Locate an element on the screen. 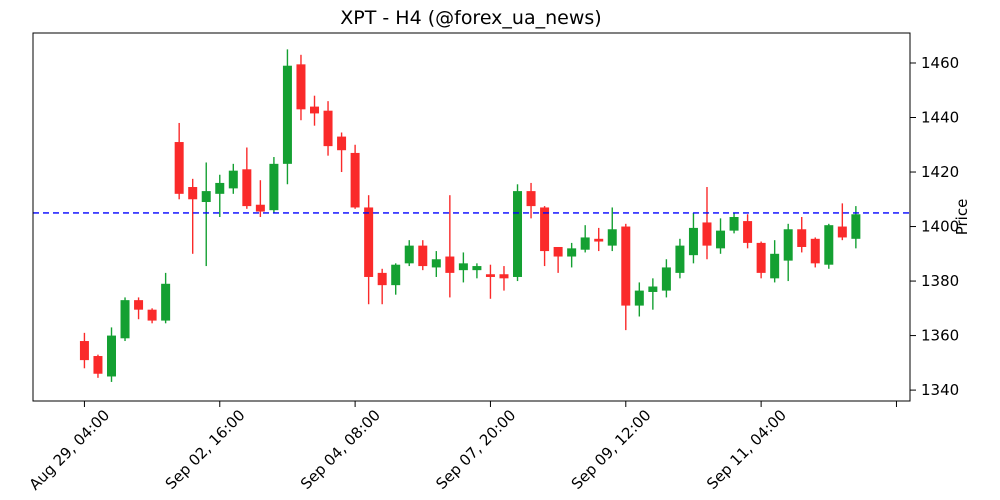 Image resolution: width=1000 pixels, height=500 pixels. y-tick-label: 1400 is located at coordinates (940, 227).